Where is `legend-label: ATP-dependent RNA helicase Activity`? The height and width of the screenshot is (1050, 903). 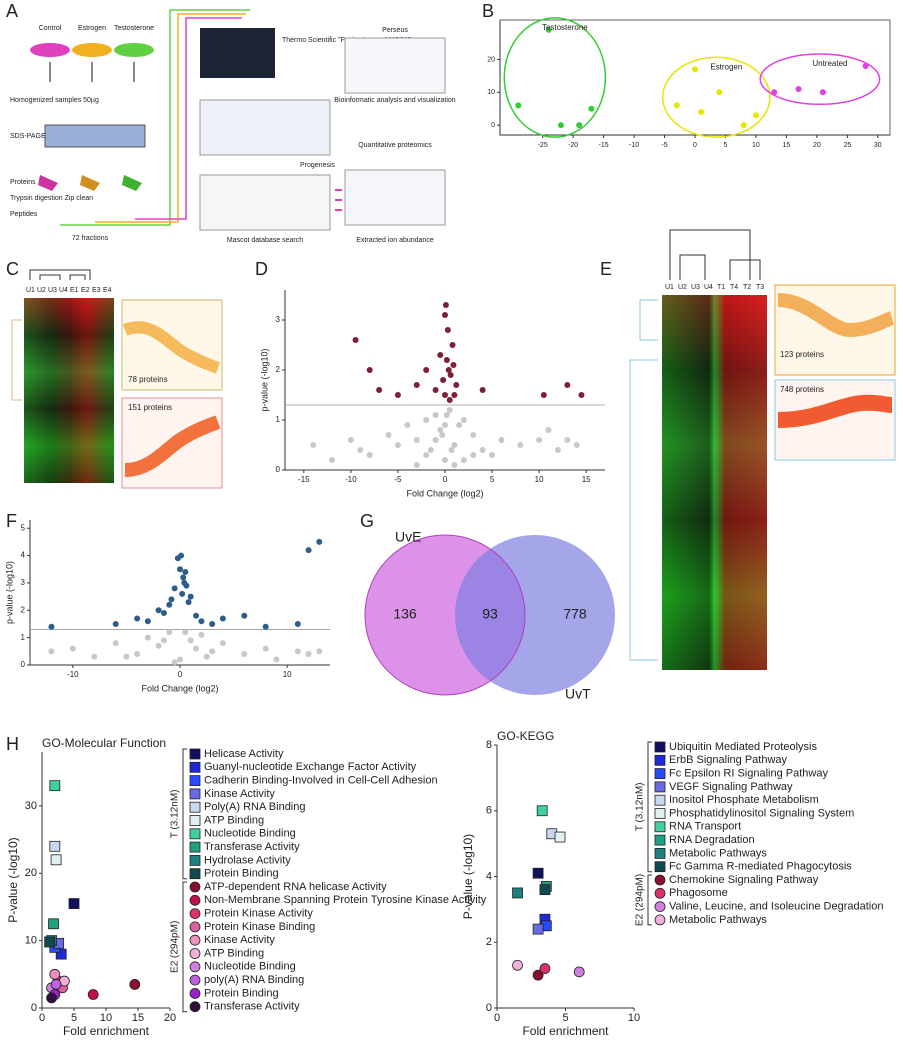
legend-label: ATP-dependent RNA helicase Activity is located at coordinates (295, 887).